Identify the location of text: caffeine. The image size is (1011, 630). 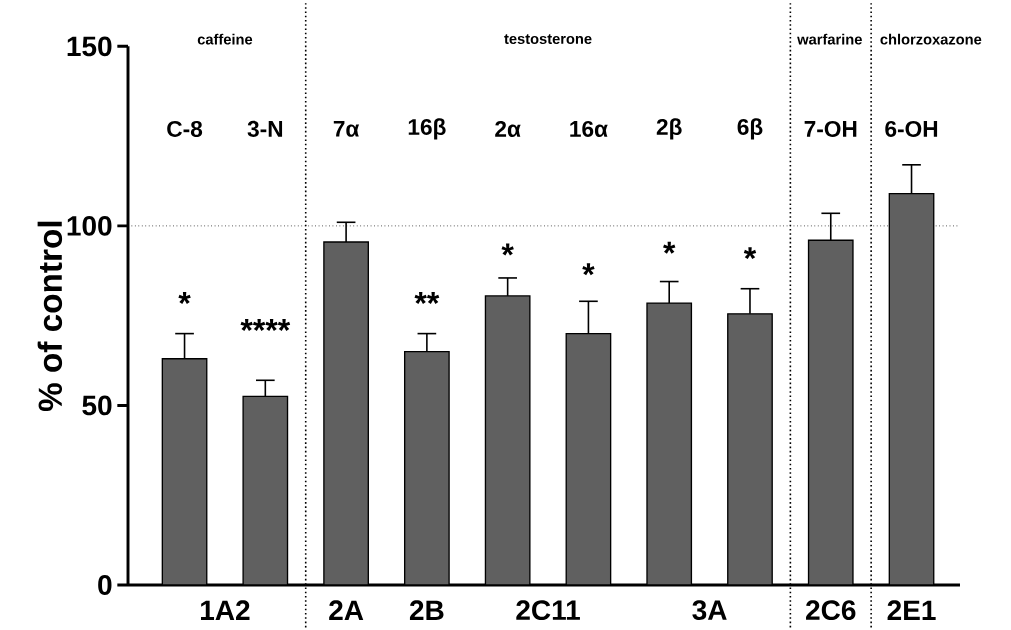
(225, 39).